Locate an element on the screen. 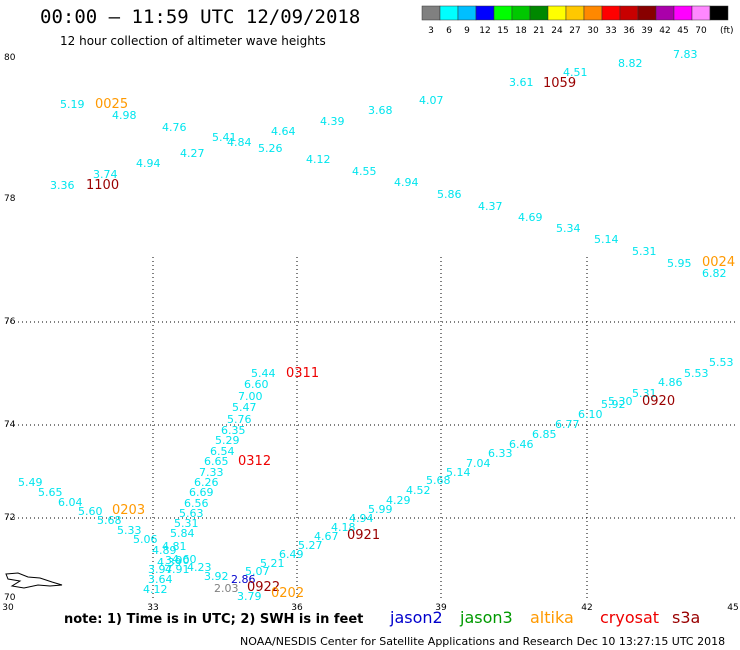 This screenshot has height=650, width=740. wave-height-label: 2.03 is located at coordinates (226, 588).